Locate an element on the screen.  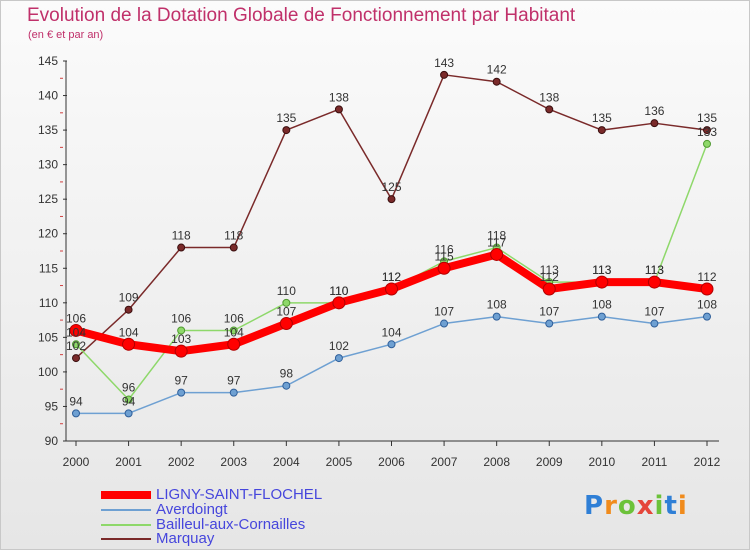
data-label: 118 is located at coordinates (496, 236).